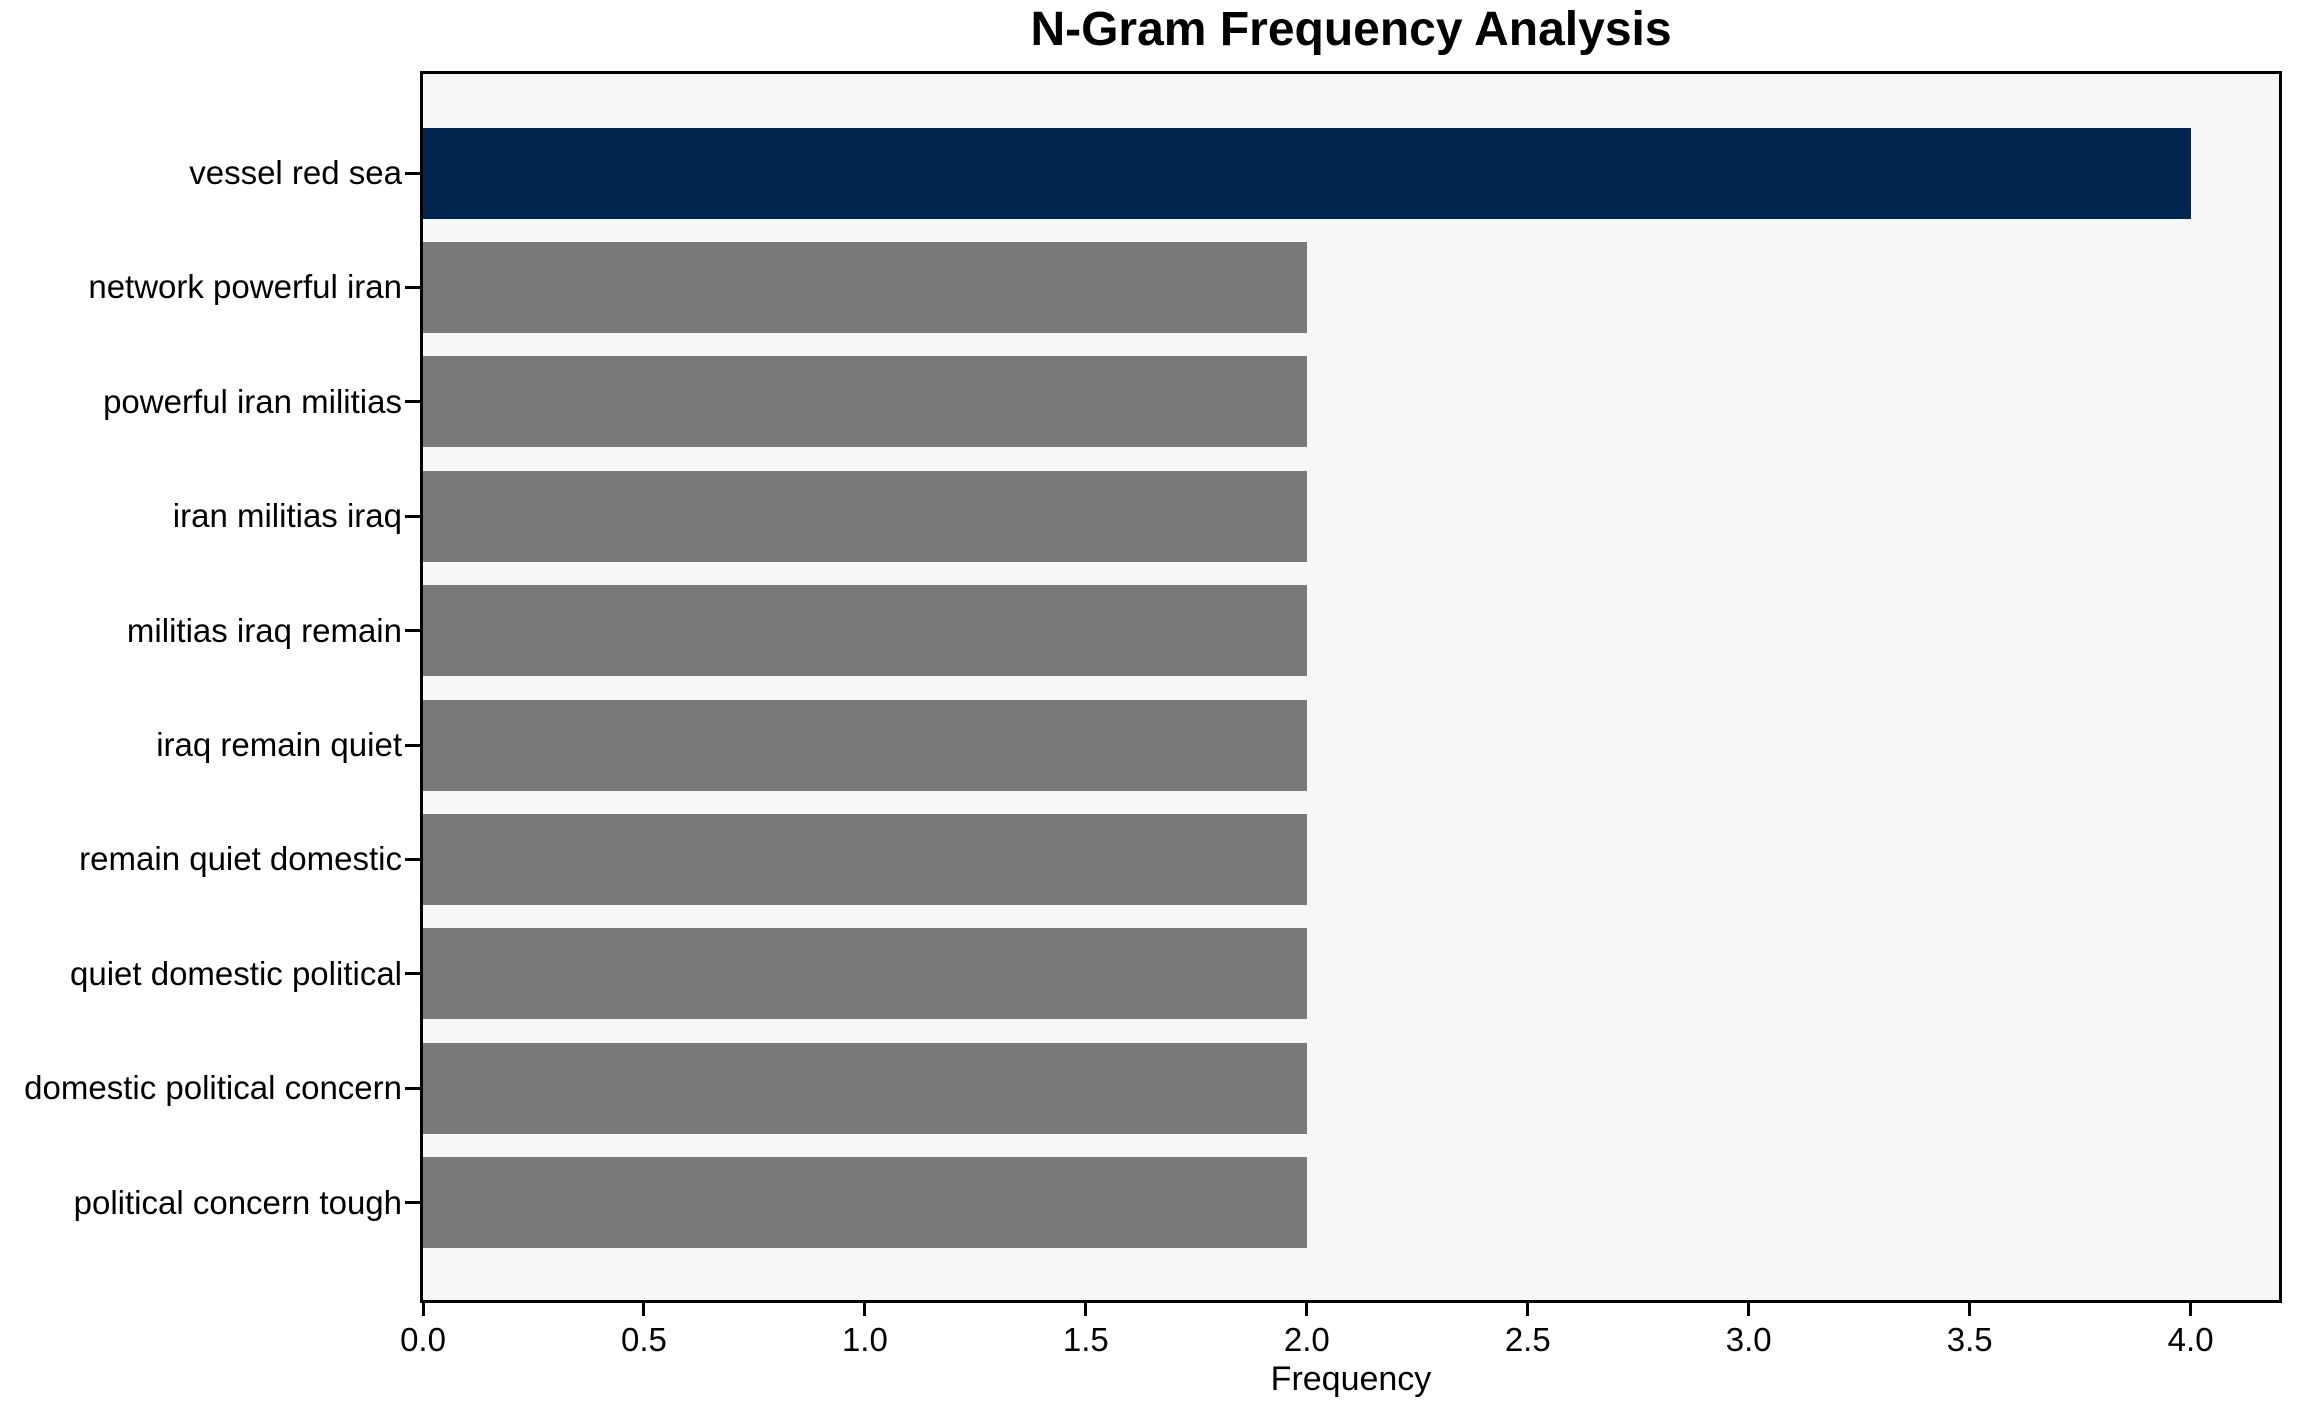 The image size is (2301, 1414). I want to click on x-tick-label: 2.0, so click(1306, 1339).